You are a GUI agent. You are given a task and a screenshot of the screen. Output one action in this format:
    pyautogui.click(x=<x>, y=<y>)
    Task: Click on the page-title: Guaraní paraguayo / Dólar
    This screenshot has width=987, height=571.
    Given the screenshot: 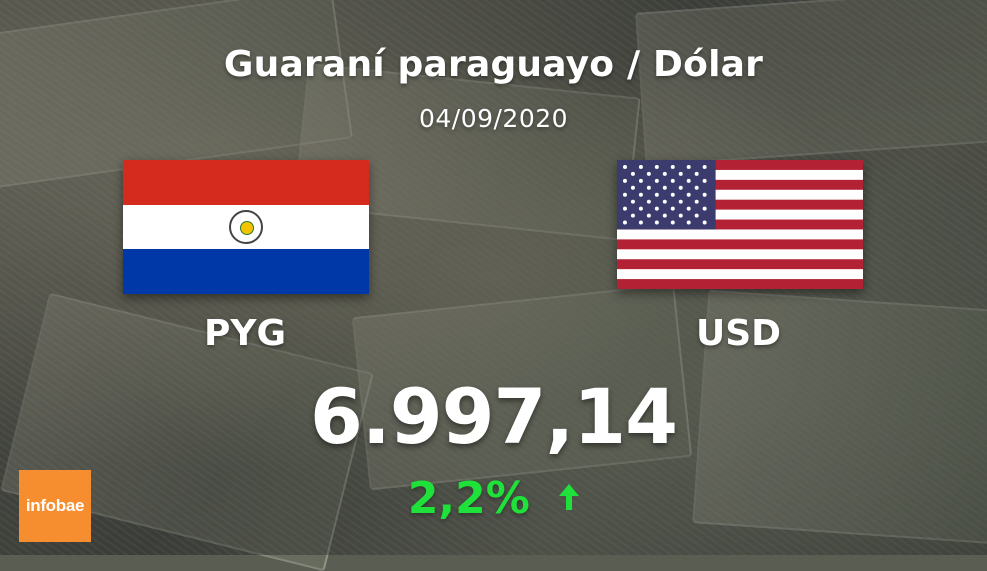 What is the action you would take?
    pyautogui.click(x=493, y=64)
    